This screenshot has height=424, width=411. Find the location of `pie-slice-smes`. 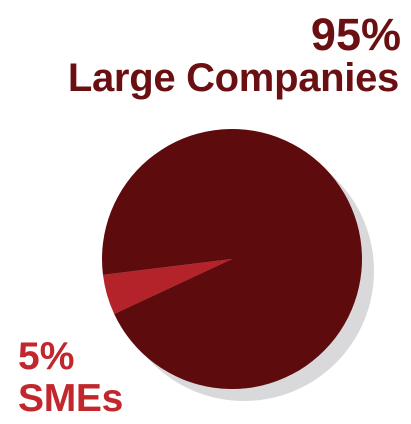

pie-slice-smes is located at coordinates (167, 286).